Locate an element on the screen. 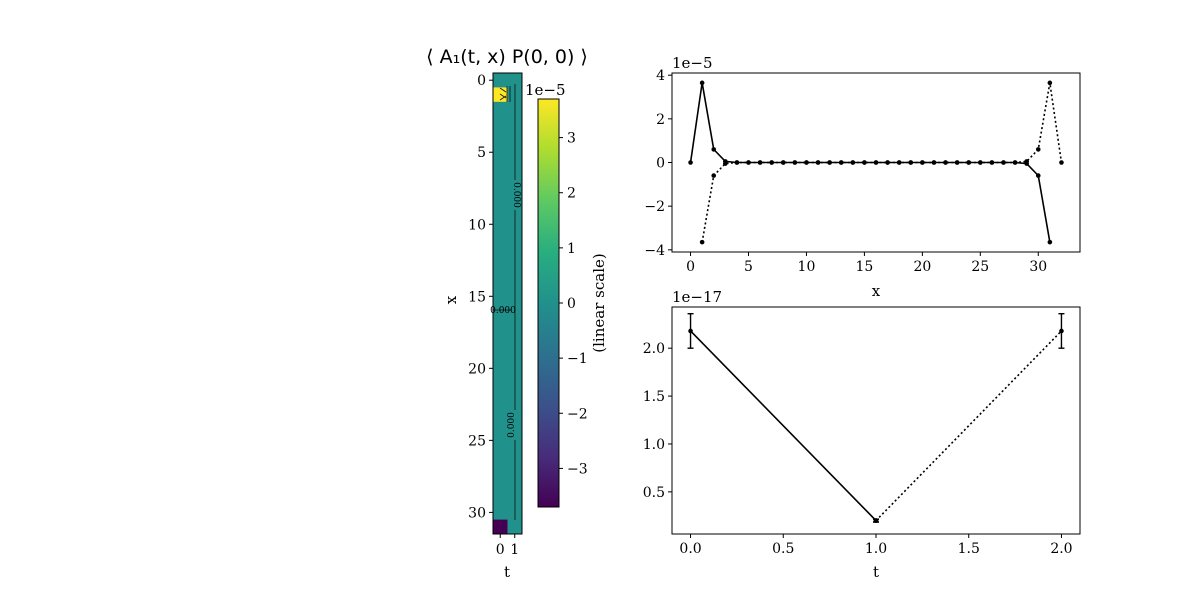 This screenshot has width=1200, height=600. colorbar-tick-label: −2 is located at coordinates (577, 414).